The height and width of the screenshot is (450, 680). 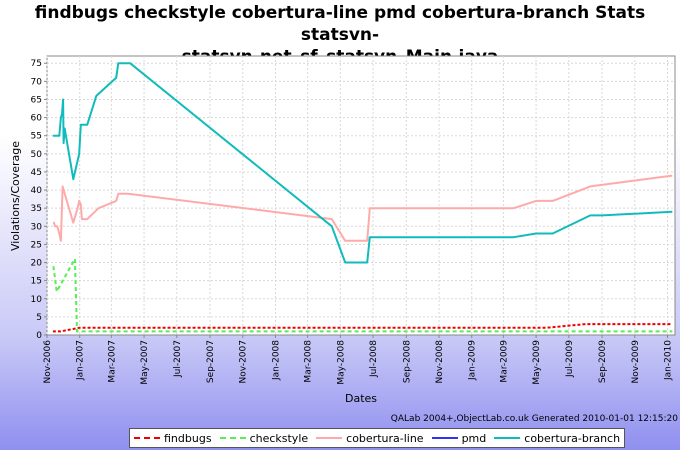 I want to click on x-tick-label: Nov-2007, so click(x=244, y=361).